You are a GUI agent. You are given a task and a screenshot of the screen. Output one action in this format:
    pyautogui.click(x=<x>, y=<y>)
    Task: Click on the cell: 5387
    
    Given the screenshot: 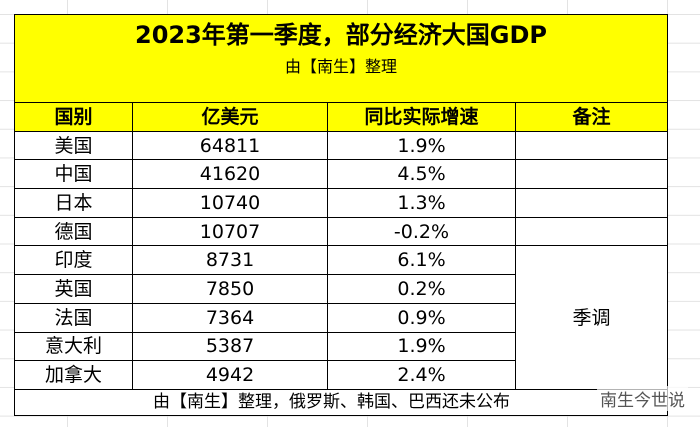 What is the action you would take?
    pyautogui.click(x=230, y=346)
    